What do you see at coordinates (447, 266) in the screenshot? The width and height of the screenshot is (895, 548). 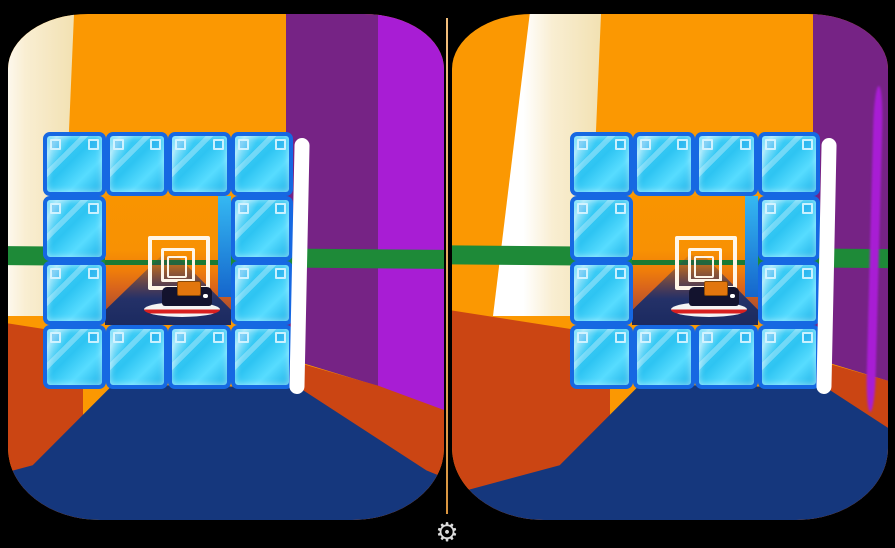 I see `stereo-divider-line` at bounding box center [447, 266].